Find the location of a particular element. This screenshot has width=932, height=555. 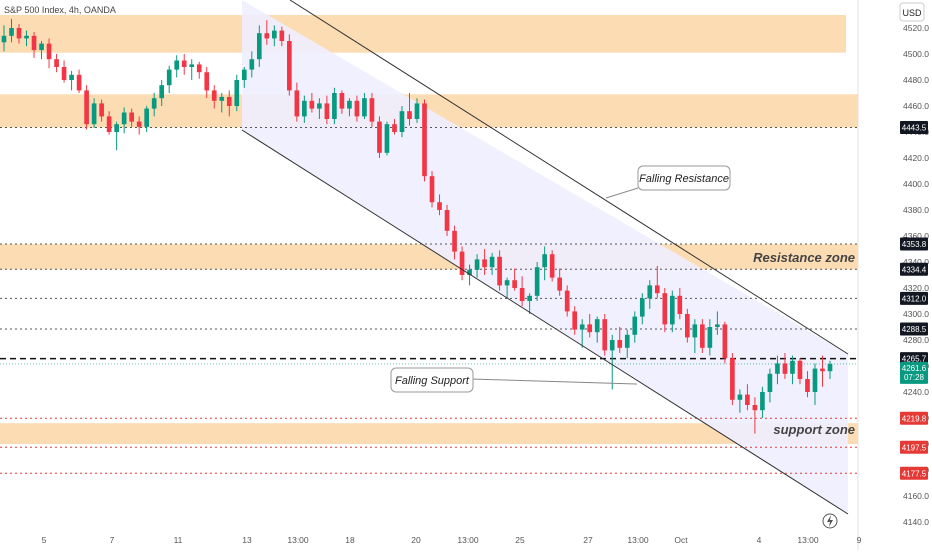

price-label: 4312.0 is located at coordinates (914, 298).